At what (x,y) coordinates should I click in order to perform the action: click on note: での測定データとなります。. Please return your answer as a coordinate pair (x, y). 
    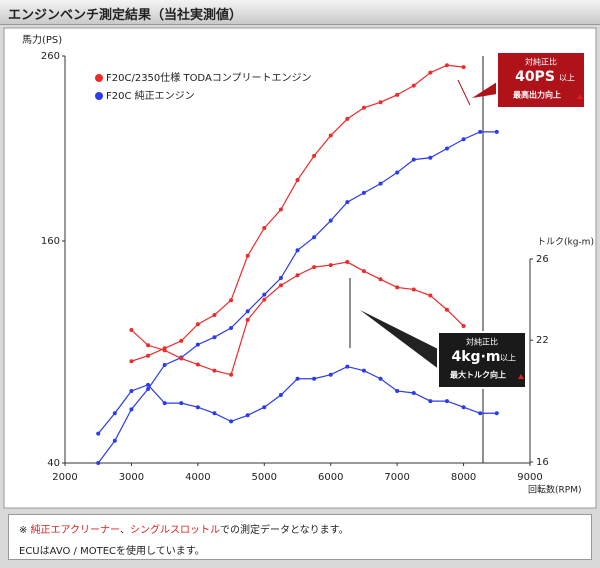
    Looking at the image, I should click on (284, 530).